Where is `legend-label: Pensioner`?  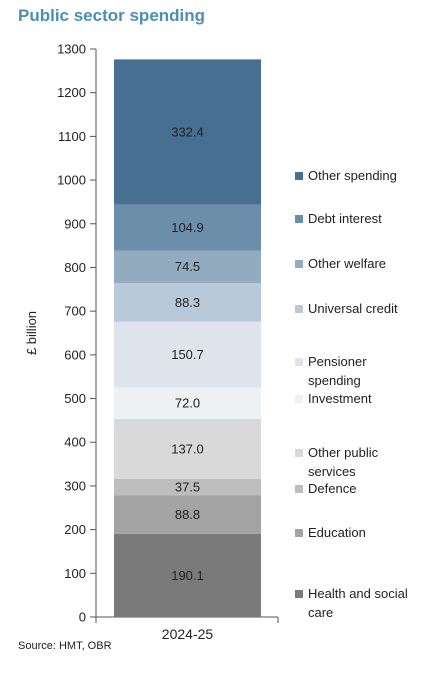 legend-label: Pensioner is located at coordinates (337, 361).